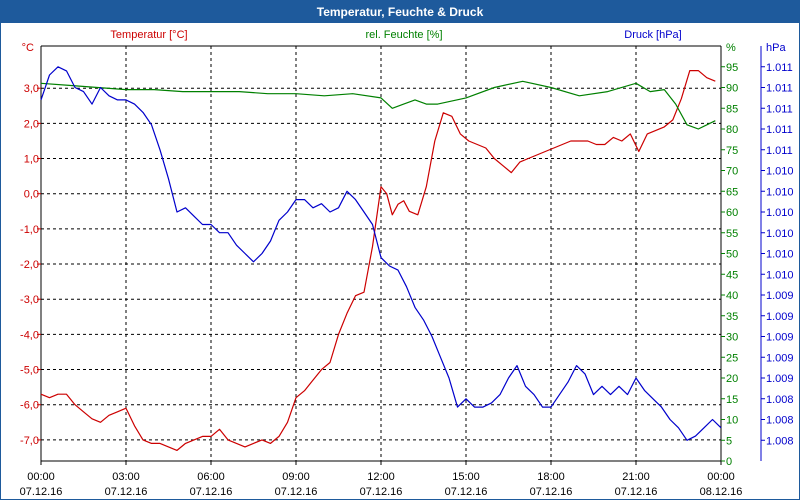 The height and width of the screenshot is (500, 800). What do you see at coordinates (732, 379) in the screenshot?
I see `humidity-tick-label: 20` at bounding box center [732, 379].